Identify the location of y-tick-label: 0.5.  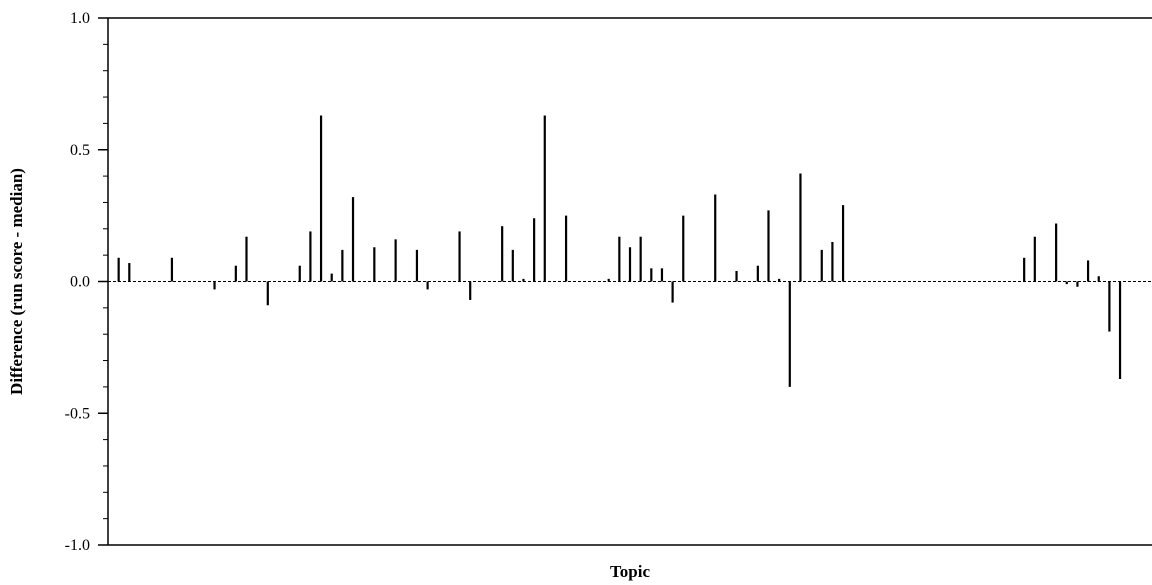
(80, 150).